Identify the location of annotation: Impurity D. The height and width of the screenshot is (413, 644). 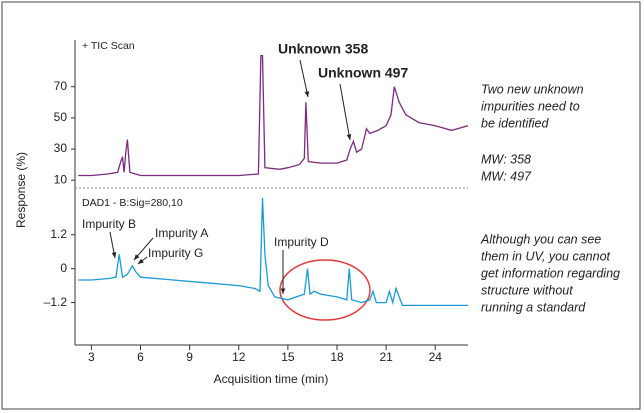
(301, 242).